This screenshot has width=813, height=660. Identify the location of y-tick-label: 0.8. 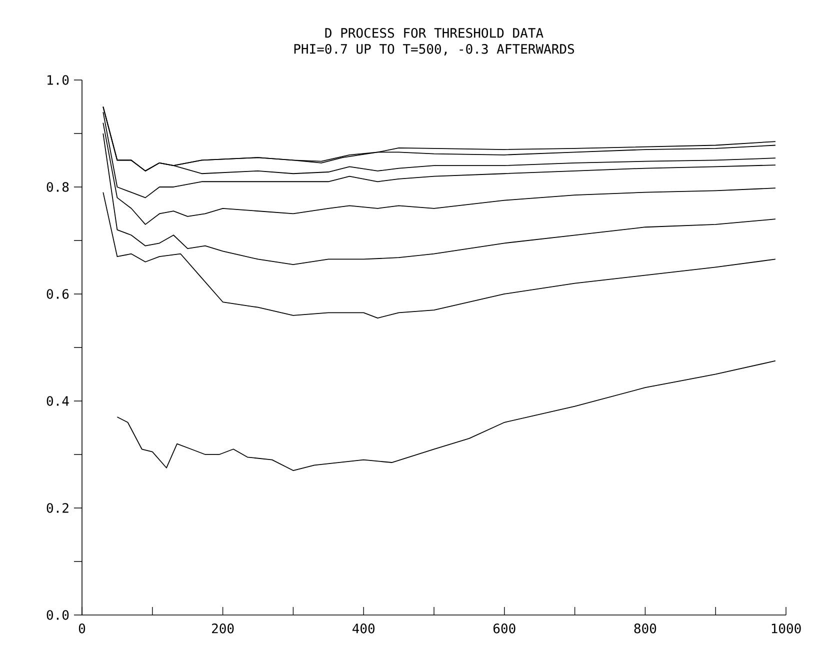
(57, 187).